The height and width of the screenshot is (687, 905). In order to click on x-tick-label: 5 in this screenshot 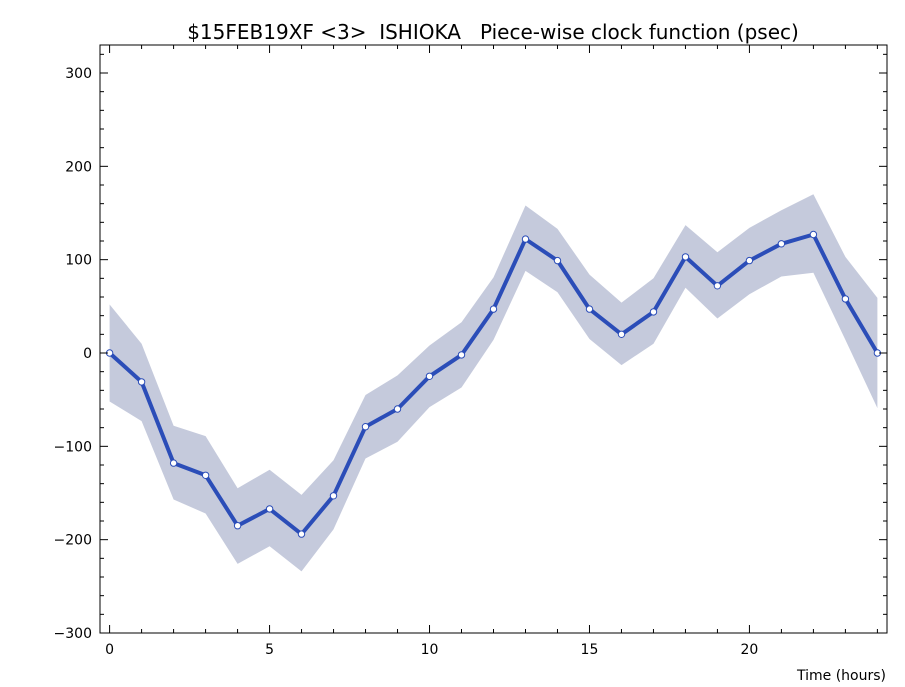, I will do `click(269, 650)`.